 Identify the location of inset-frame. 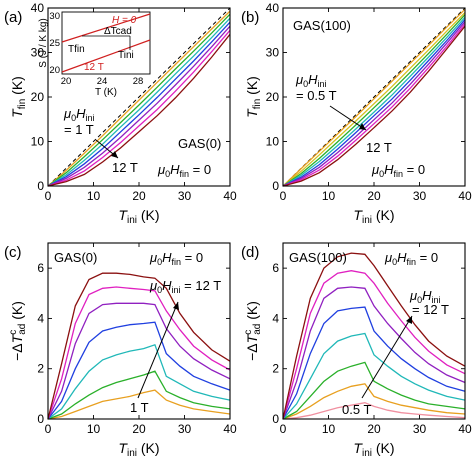
(106, 43).